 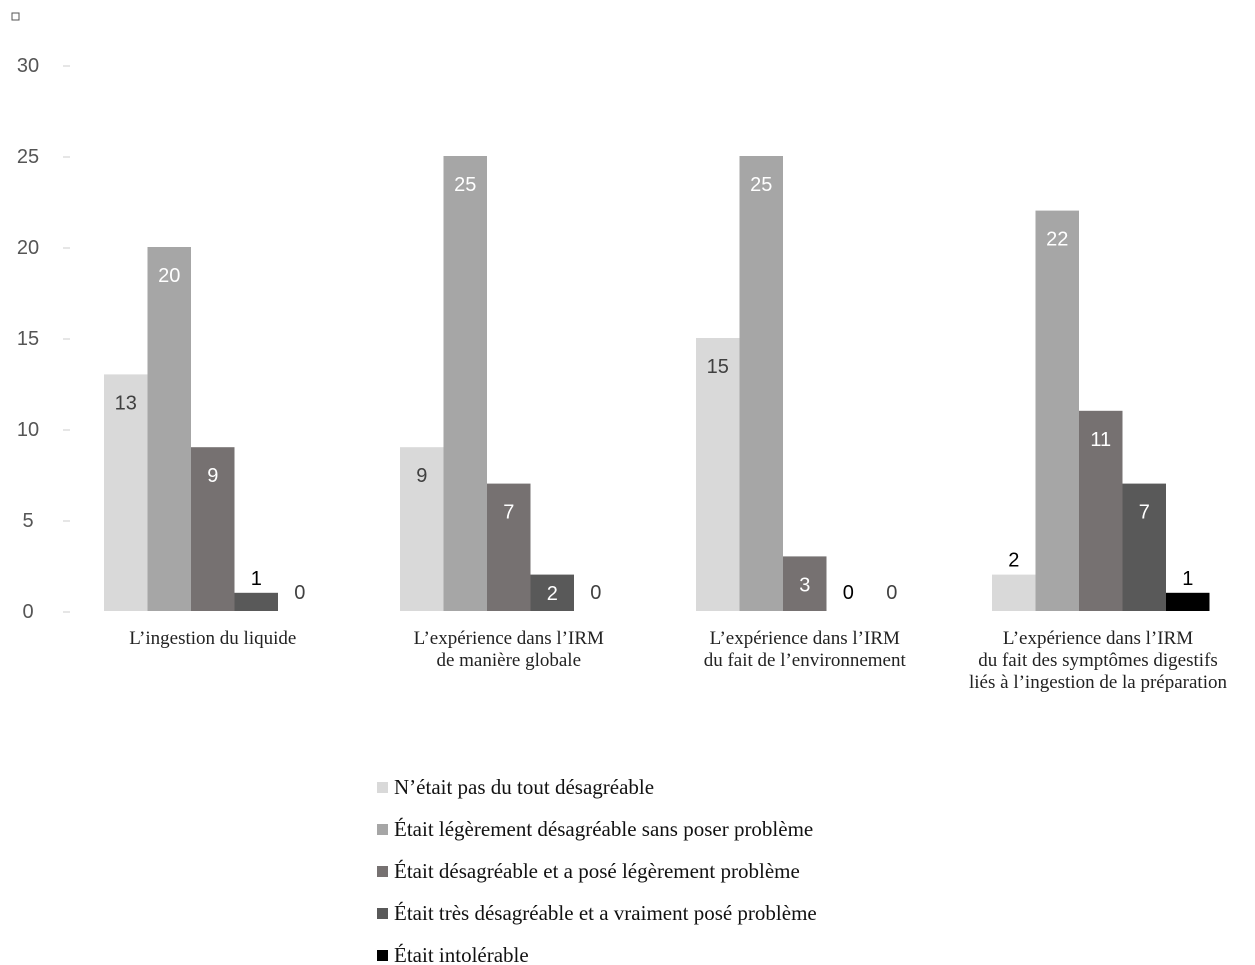 What do you see at coordinates (28, 430) in the screenshot?
I see `y-tick-label: 10` at bounding box center [28, 430].